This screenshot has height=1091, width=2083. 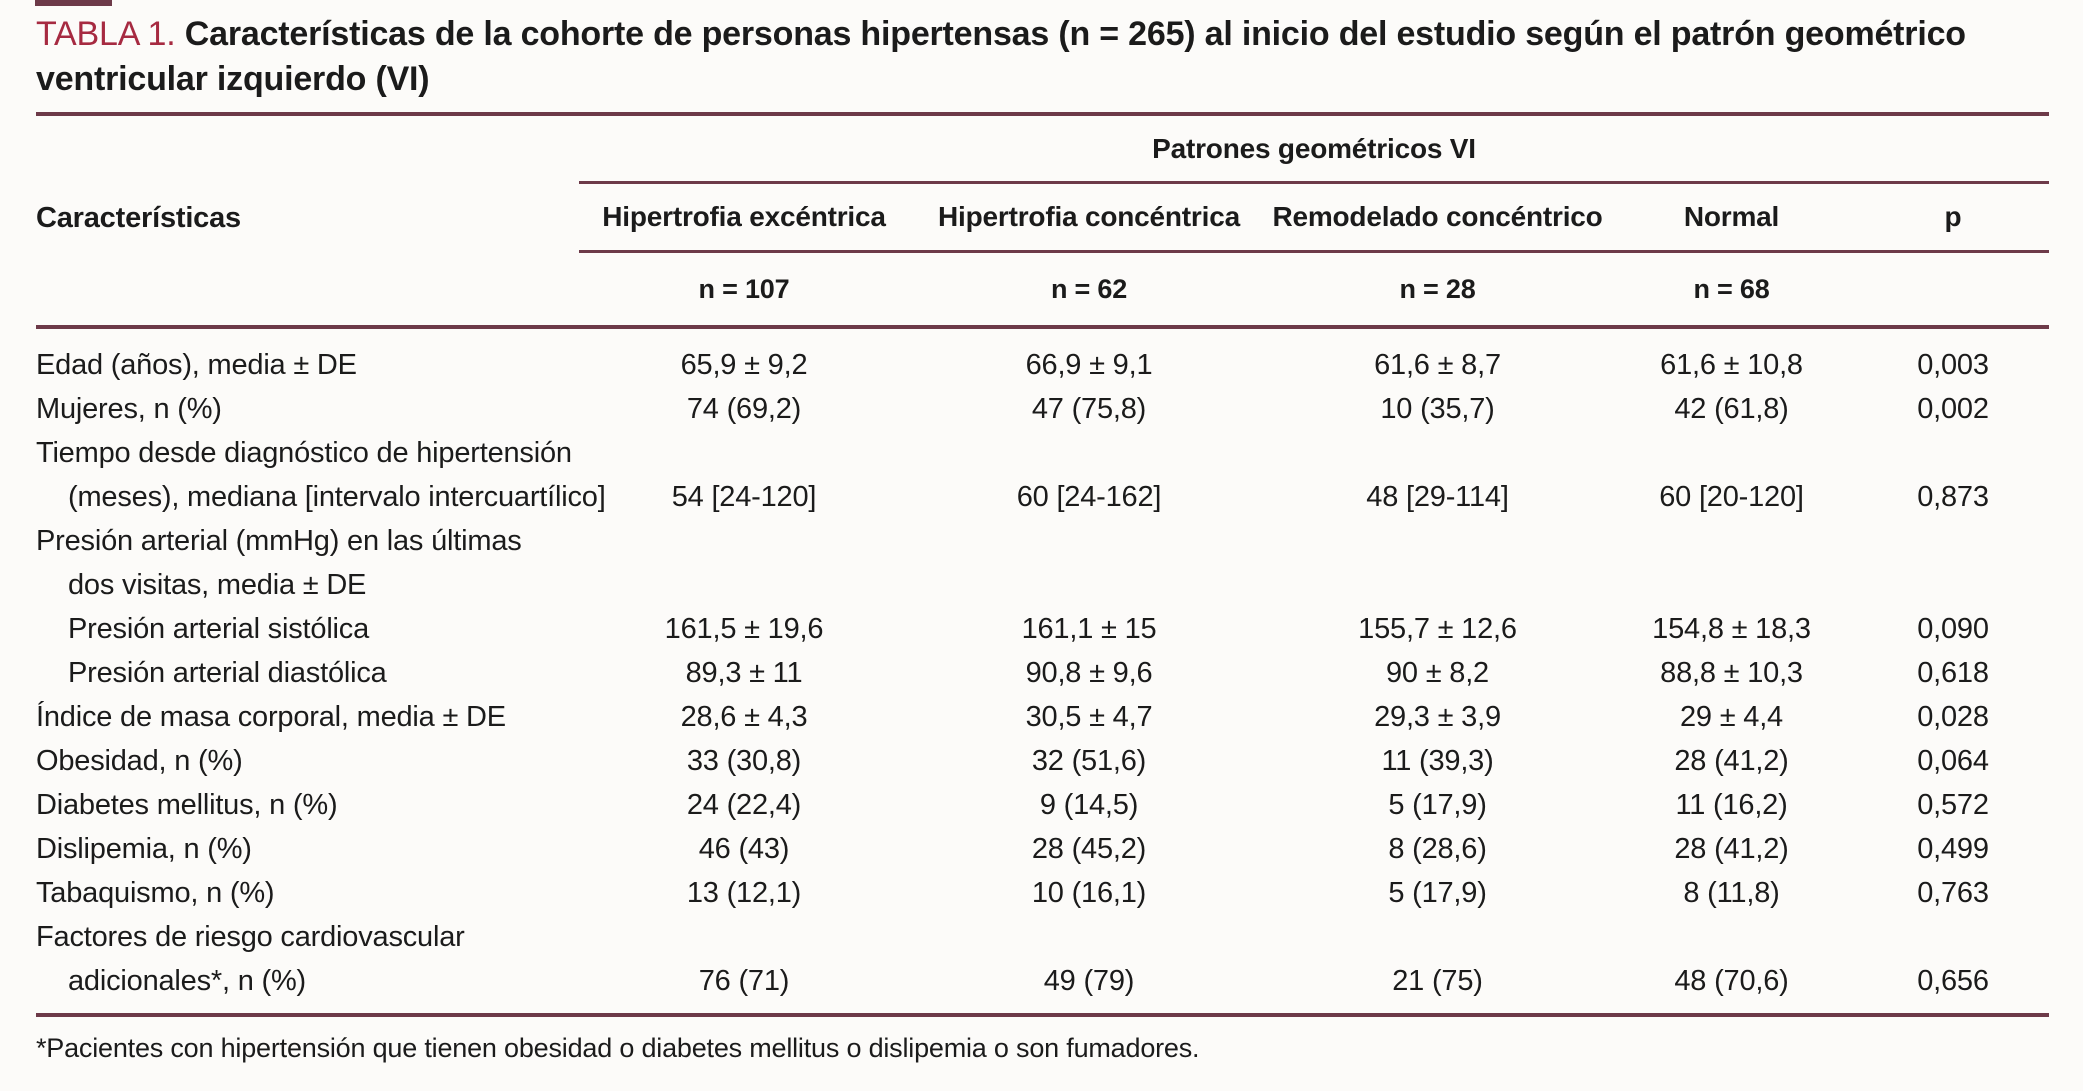 What do you see at coordinates (744, 628) in the screenshot?
I see `cell-value: 161,5 ± 19,6` at bounding box center [744, 628].